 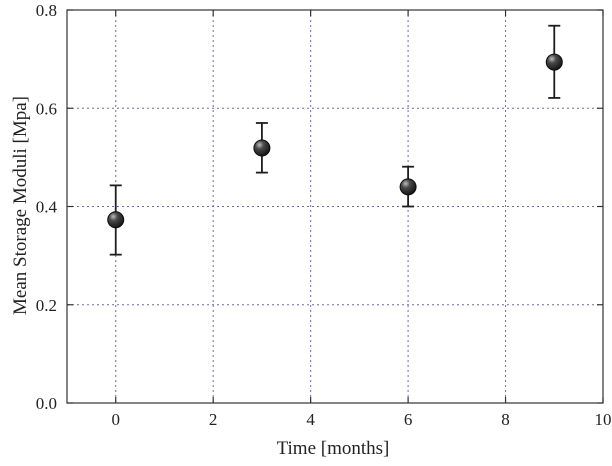 I want to click on y-tick-label: 0.4, so click(x=47, y=207).